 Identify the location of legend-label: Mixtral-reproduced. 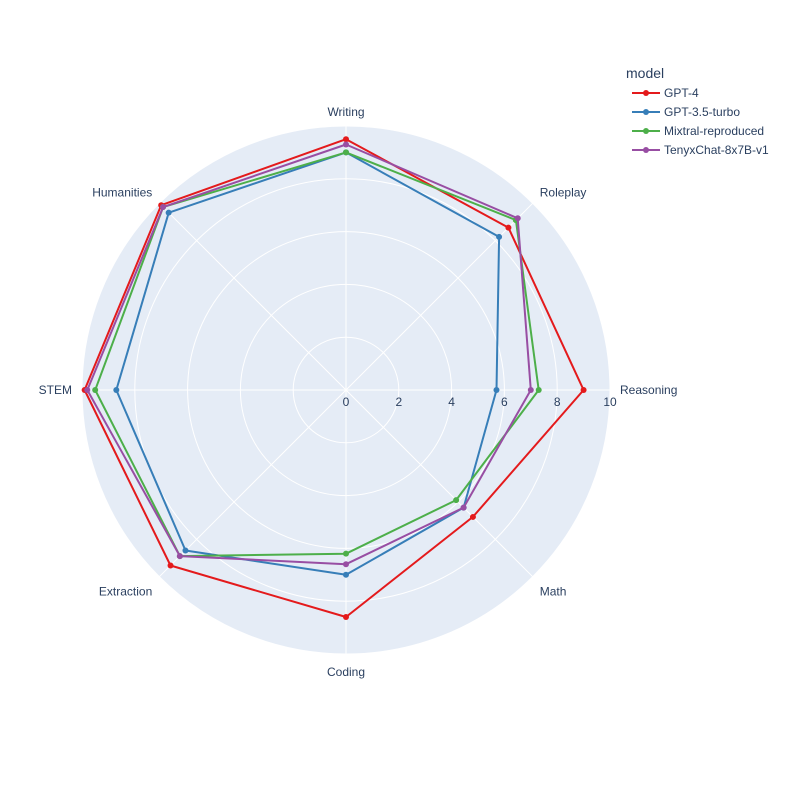
(714, 131).